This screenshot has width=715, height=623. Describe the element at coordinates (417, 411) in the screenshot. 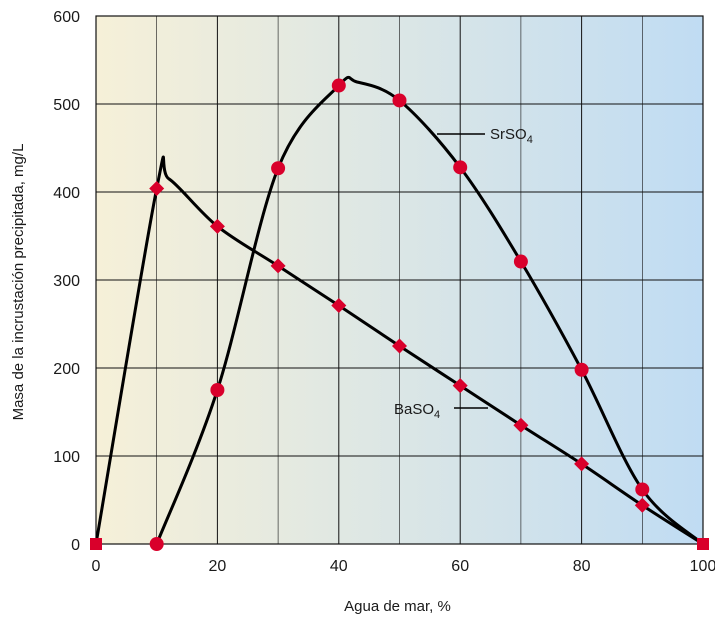

I see `series-label-baso4: BaSO4` at that location.